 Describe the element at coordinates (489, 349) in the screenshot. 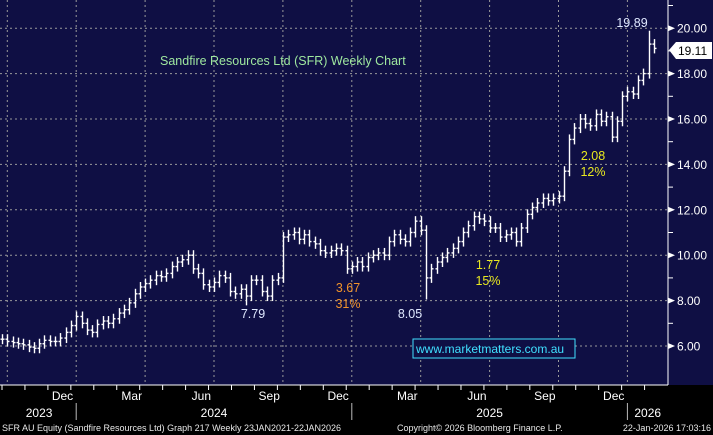

I see `watermark-text: www.marketmatters.com.au` at that location.